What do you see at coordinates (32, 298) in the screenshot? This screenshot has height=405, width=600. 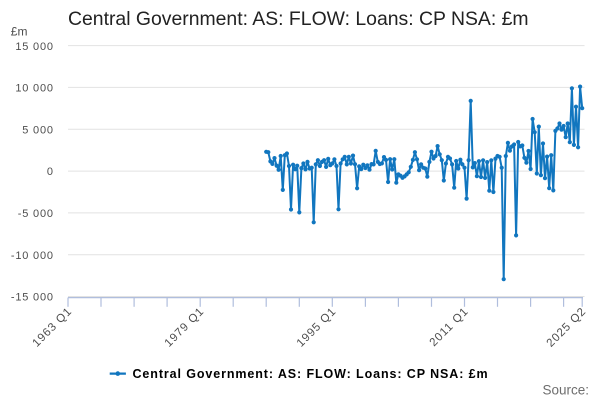 I see `svg-text: -15 000` at bounding box center [32, 298].